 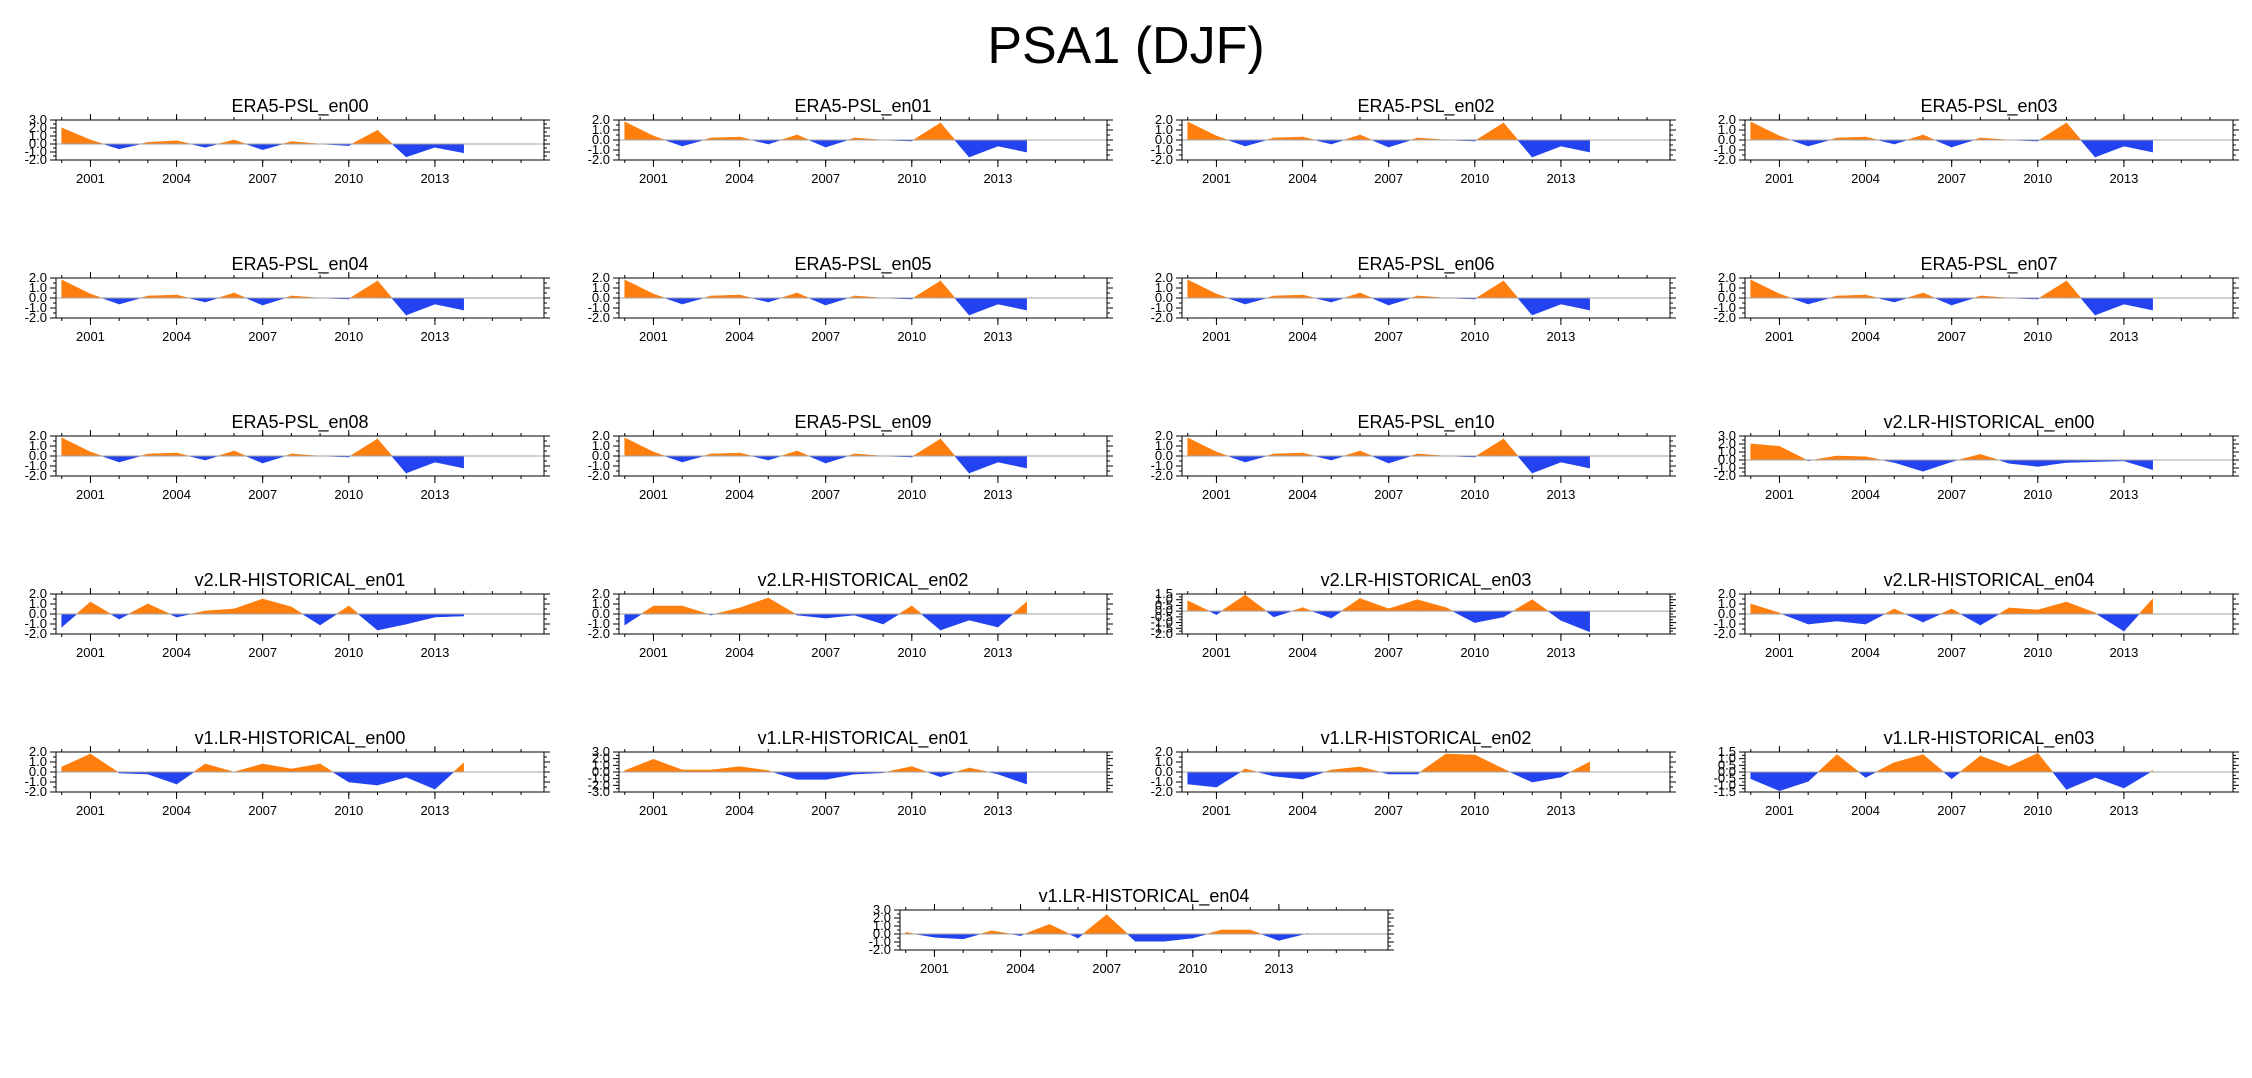 I want to click on x-tick-label: 2007, so click(x=1388, y=810).